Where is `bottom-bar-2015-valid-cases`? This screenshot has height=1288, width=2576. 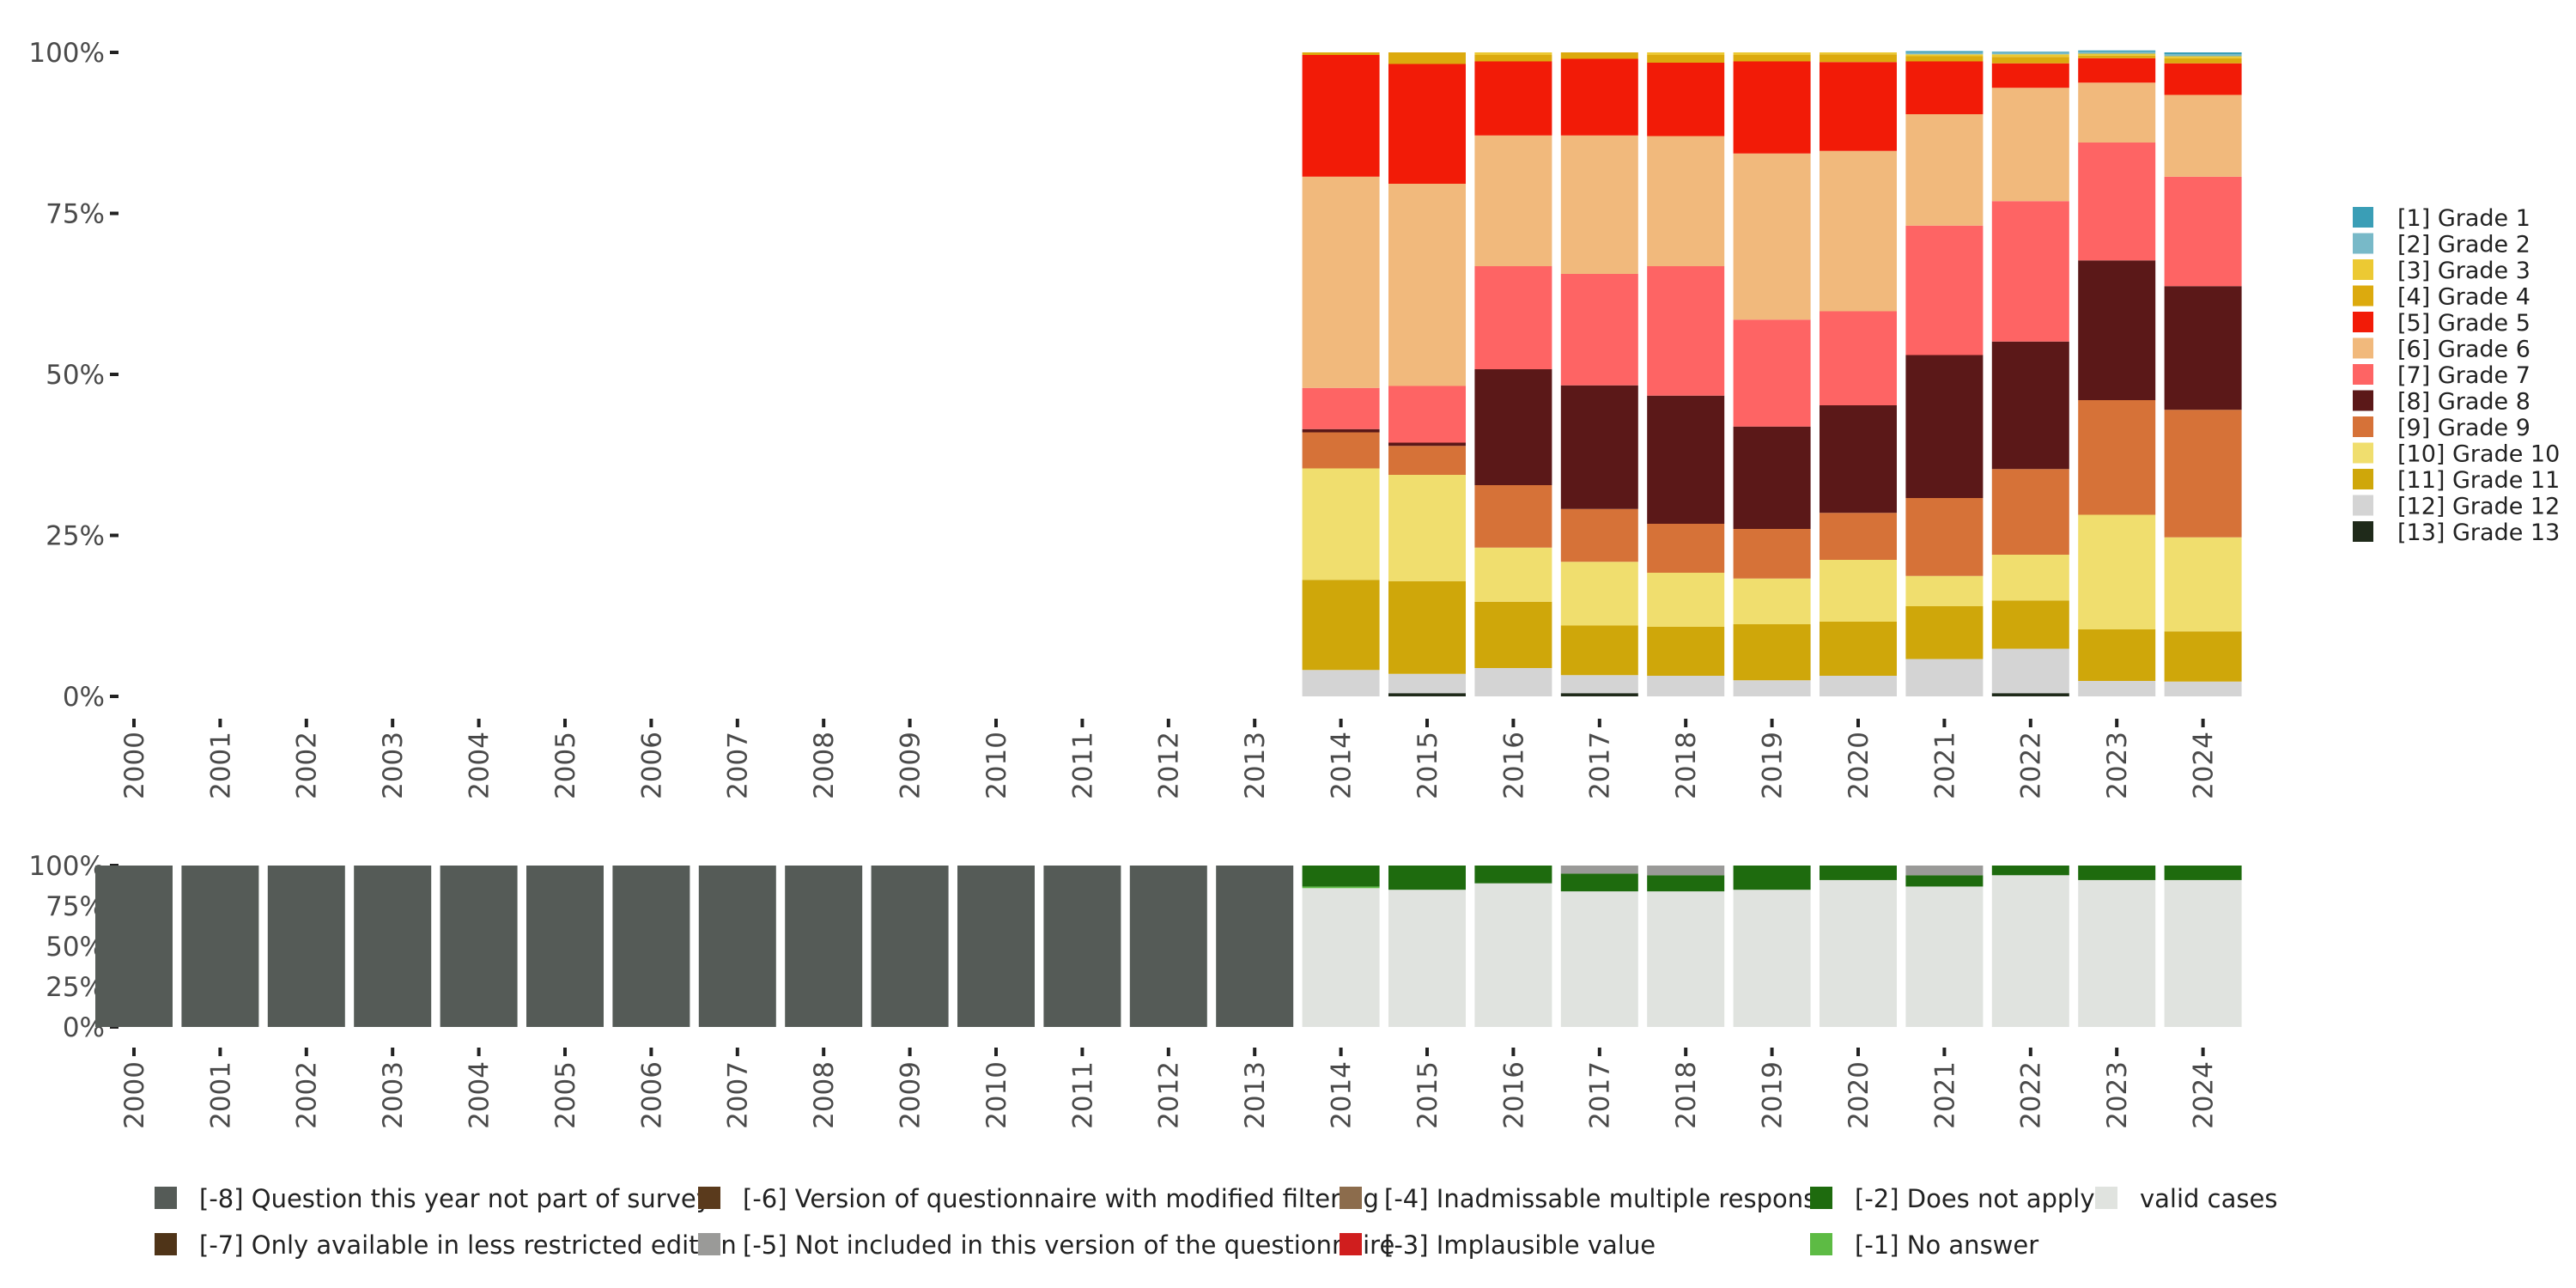 bottom-bar-2015-valid-cases is located at coordinates (1427, 958).